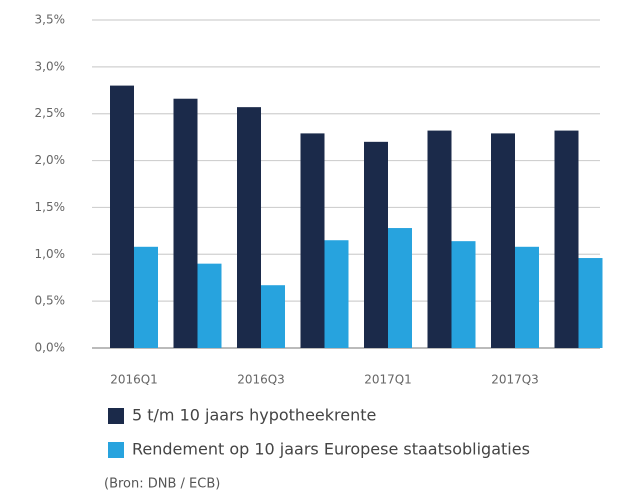  I want to click on y-tick-label: 0,5%, so click(50, 301).